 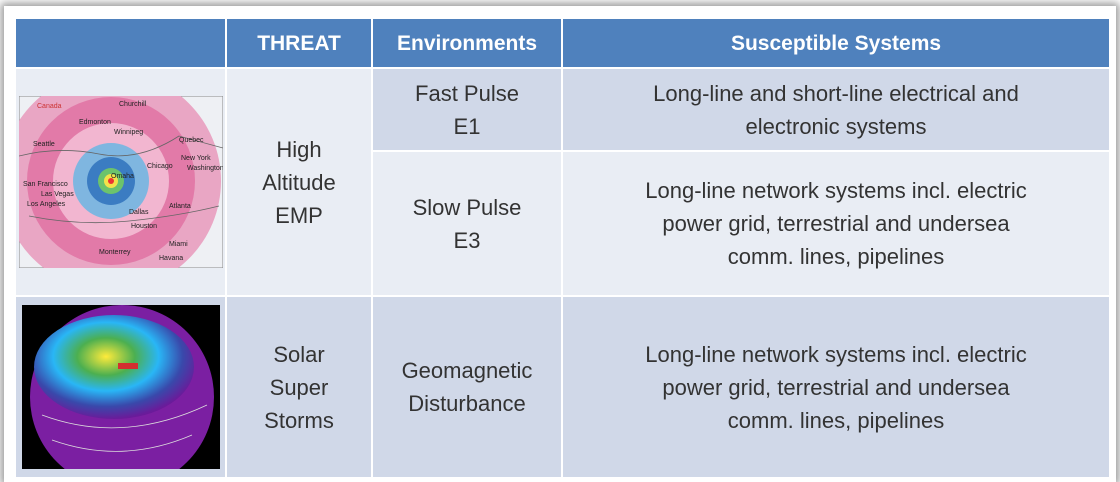 I want to click on cell-line: Solar, so click(x=299, y=354).